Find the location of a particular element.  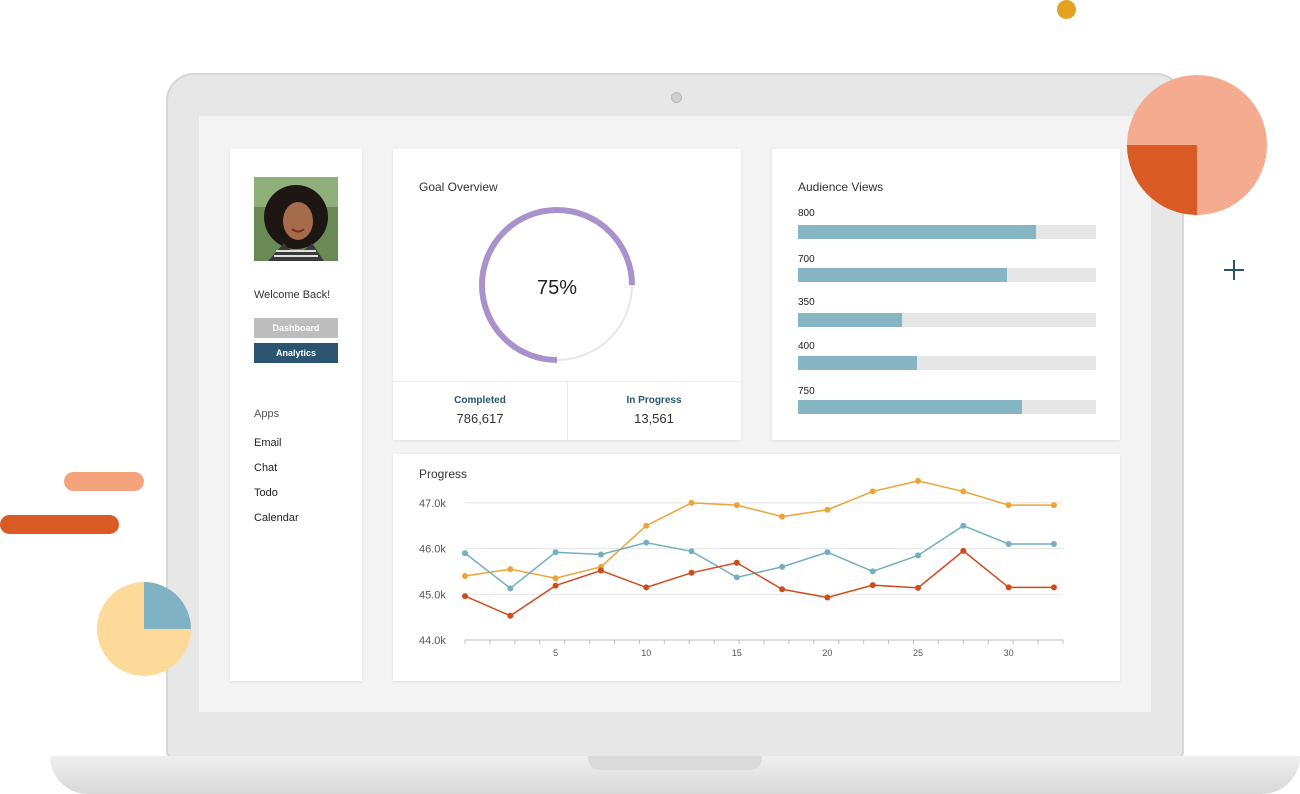

goal-progress-ring is located at coordinates (557, 285).